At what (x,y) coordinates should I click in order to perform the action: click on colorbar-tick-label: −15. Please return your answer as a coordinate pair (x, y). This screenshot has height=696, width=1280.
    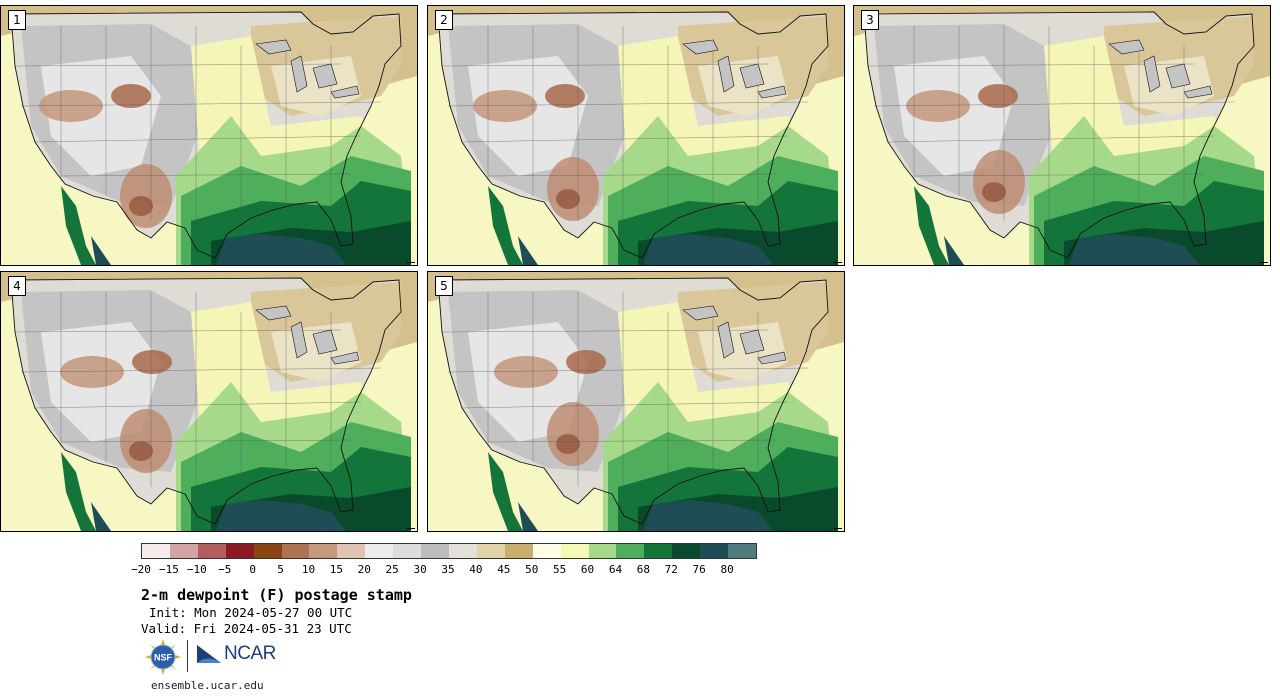
    Looking at the image, I should click on (168, 569).